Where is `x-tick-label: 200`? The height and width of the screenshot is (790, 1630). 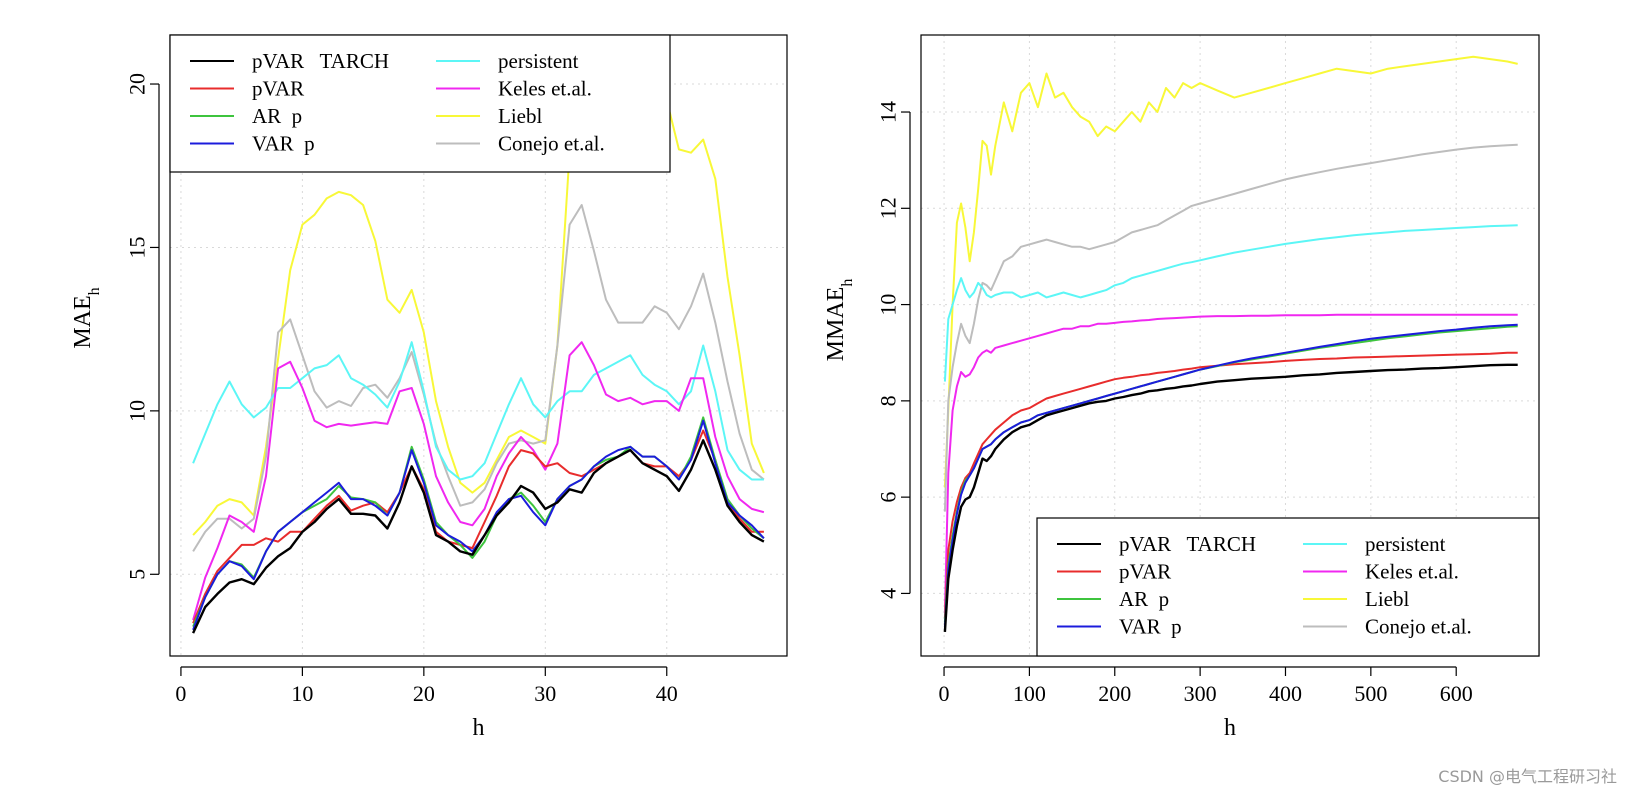
x-tick-label: 200 is located at coordinates (1114, 693).